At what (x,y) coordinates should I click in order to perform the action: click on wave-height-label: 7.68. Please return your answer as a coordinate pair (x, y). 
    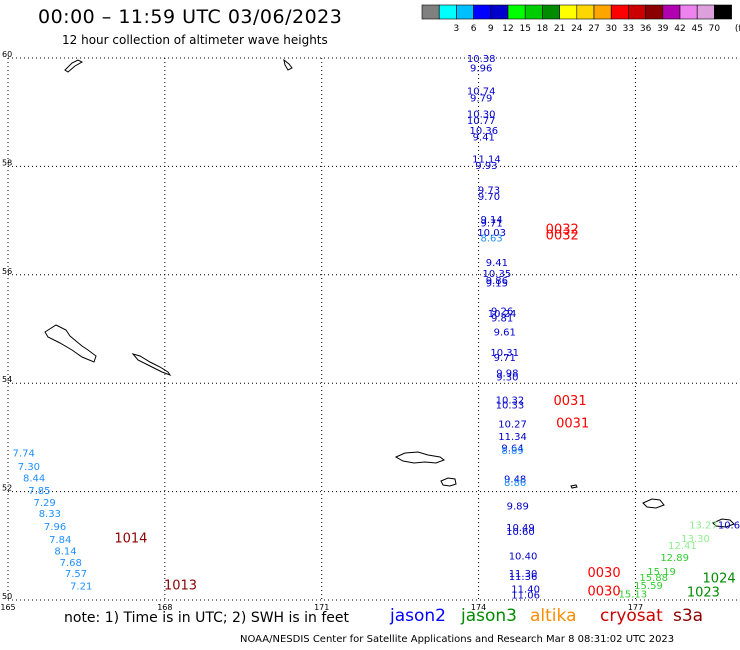
    Looking at the image, I should click on (71, 563).